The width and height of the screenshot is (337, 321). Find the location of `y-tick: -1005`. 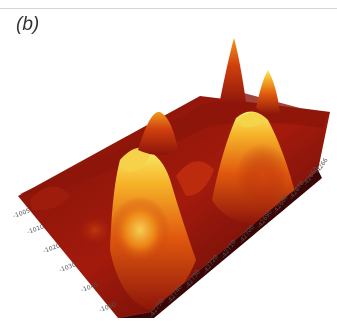

y-tick: -1005 is located at coordinates (21, 213).